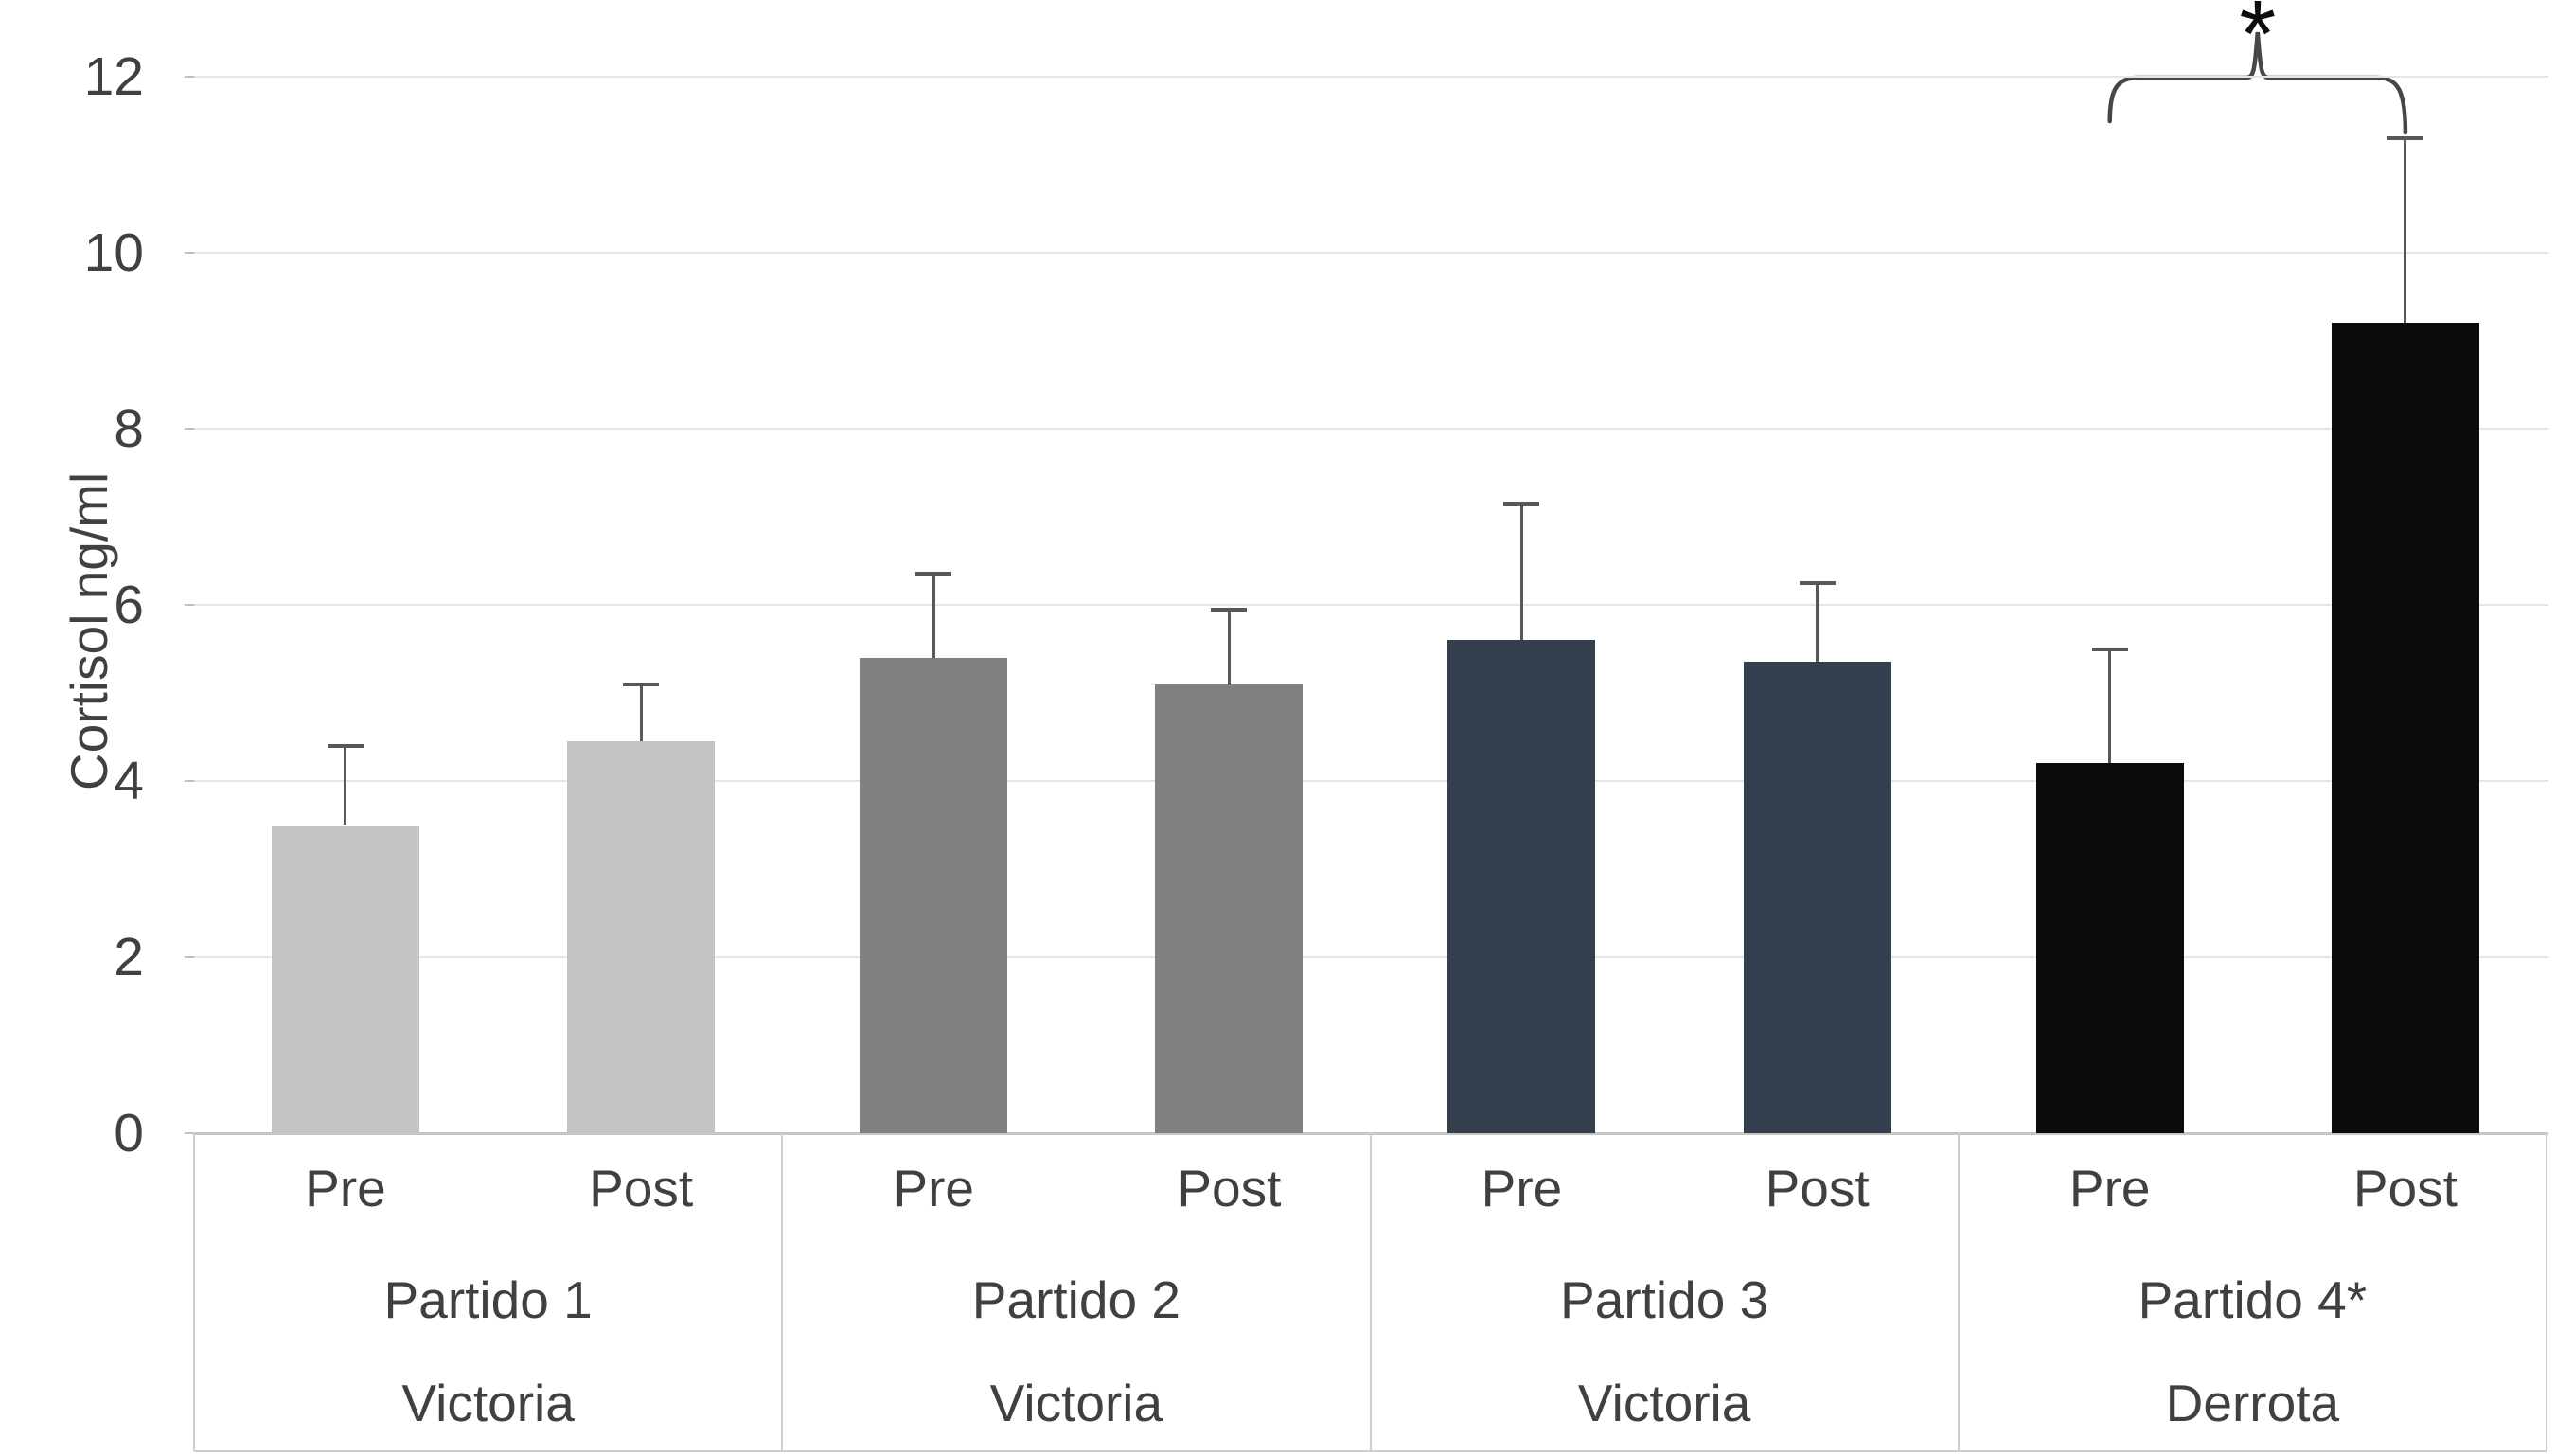 This screenshot has width=2556, height=1456. Describe the element at coordinates (1521, 887) in the screenshot. I see `bar-partido3-pre` at that location.